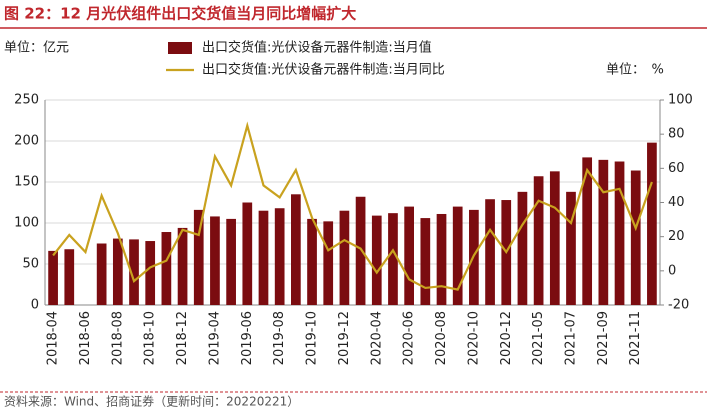  Describe the element at coordinates (180, 48) in the screenshot. I see `legend-swatch` at that location.